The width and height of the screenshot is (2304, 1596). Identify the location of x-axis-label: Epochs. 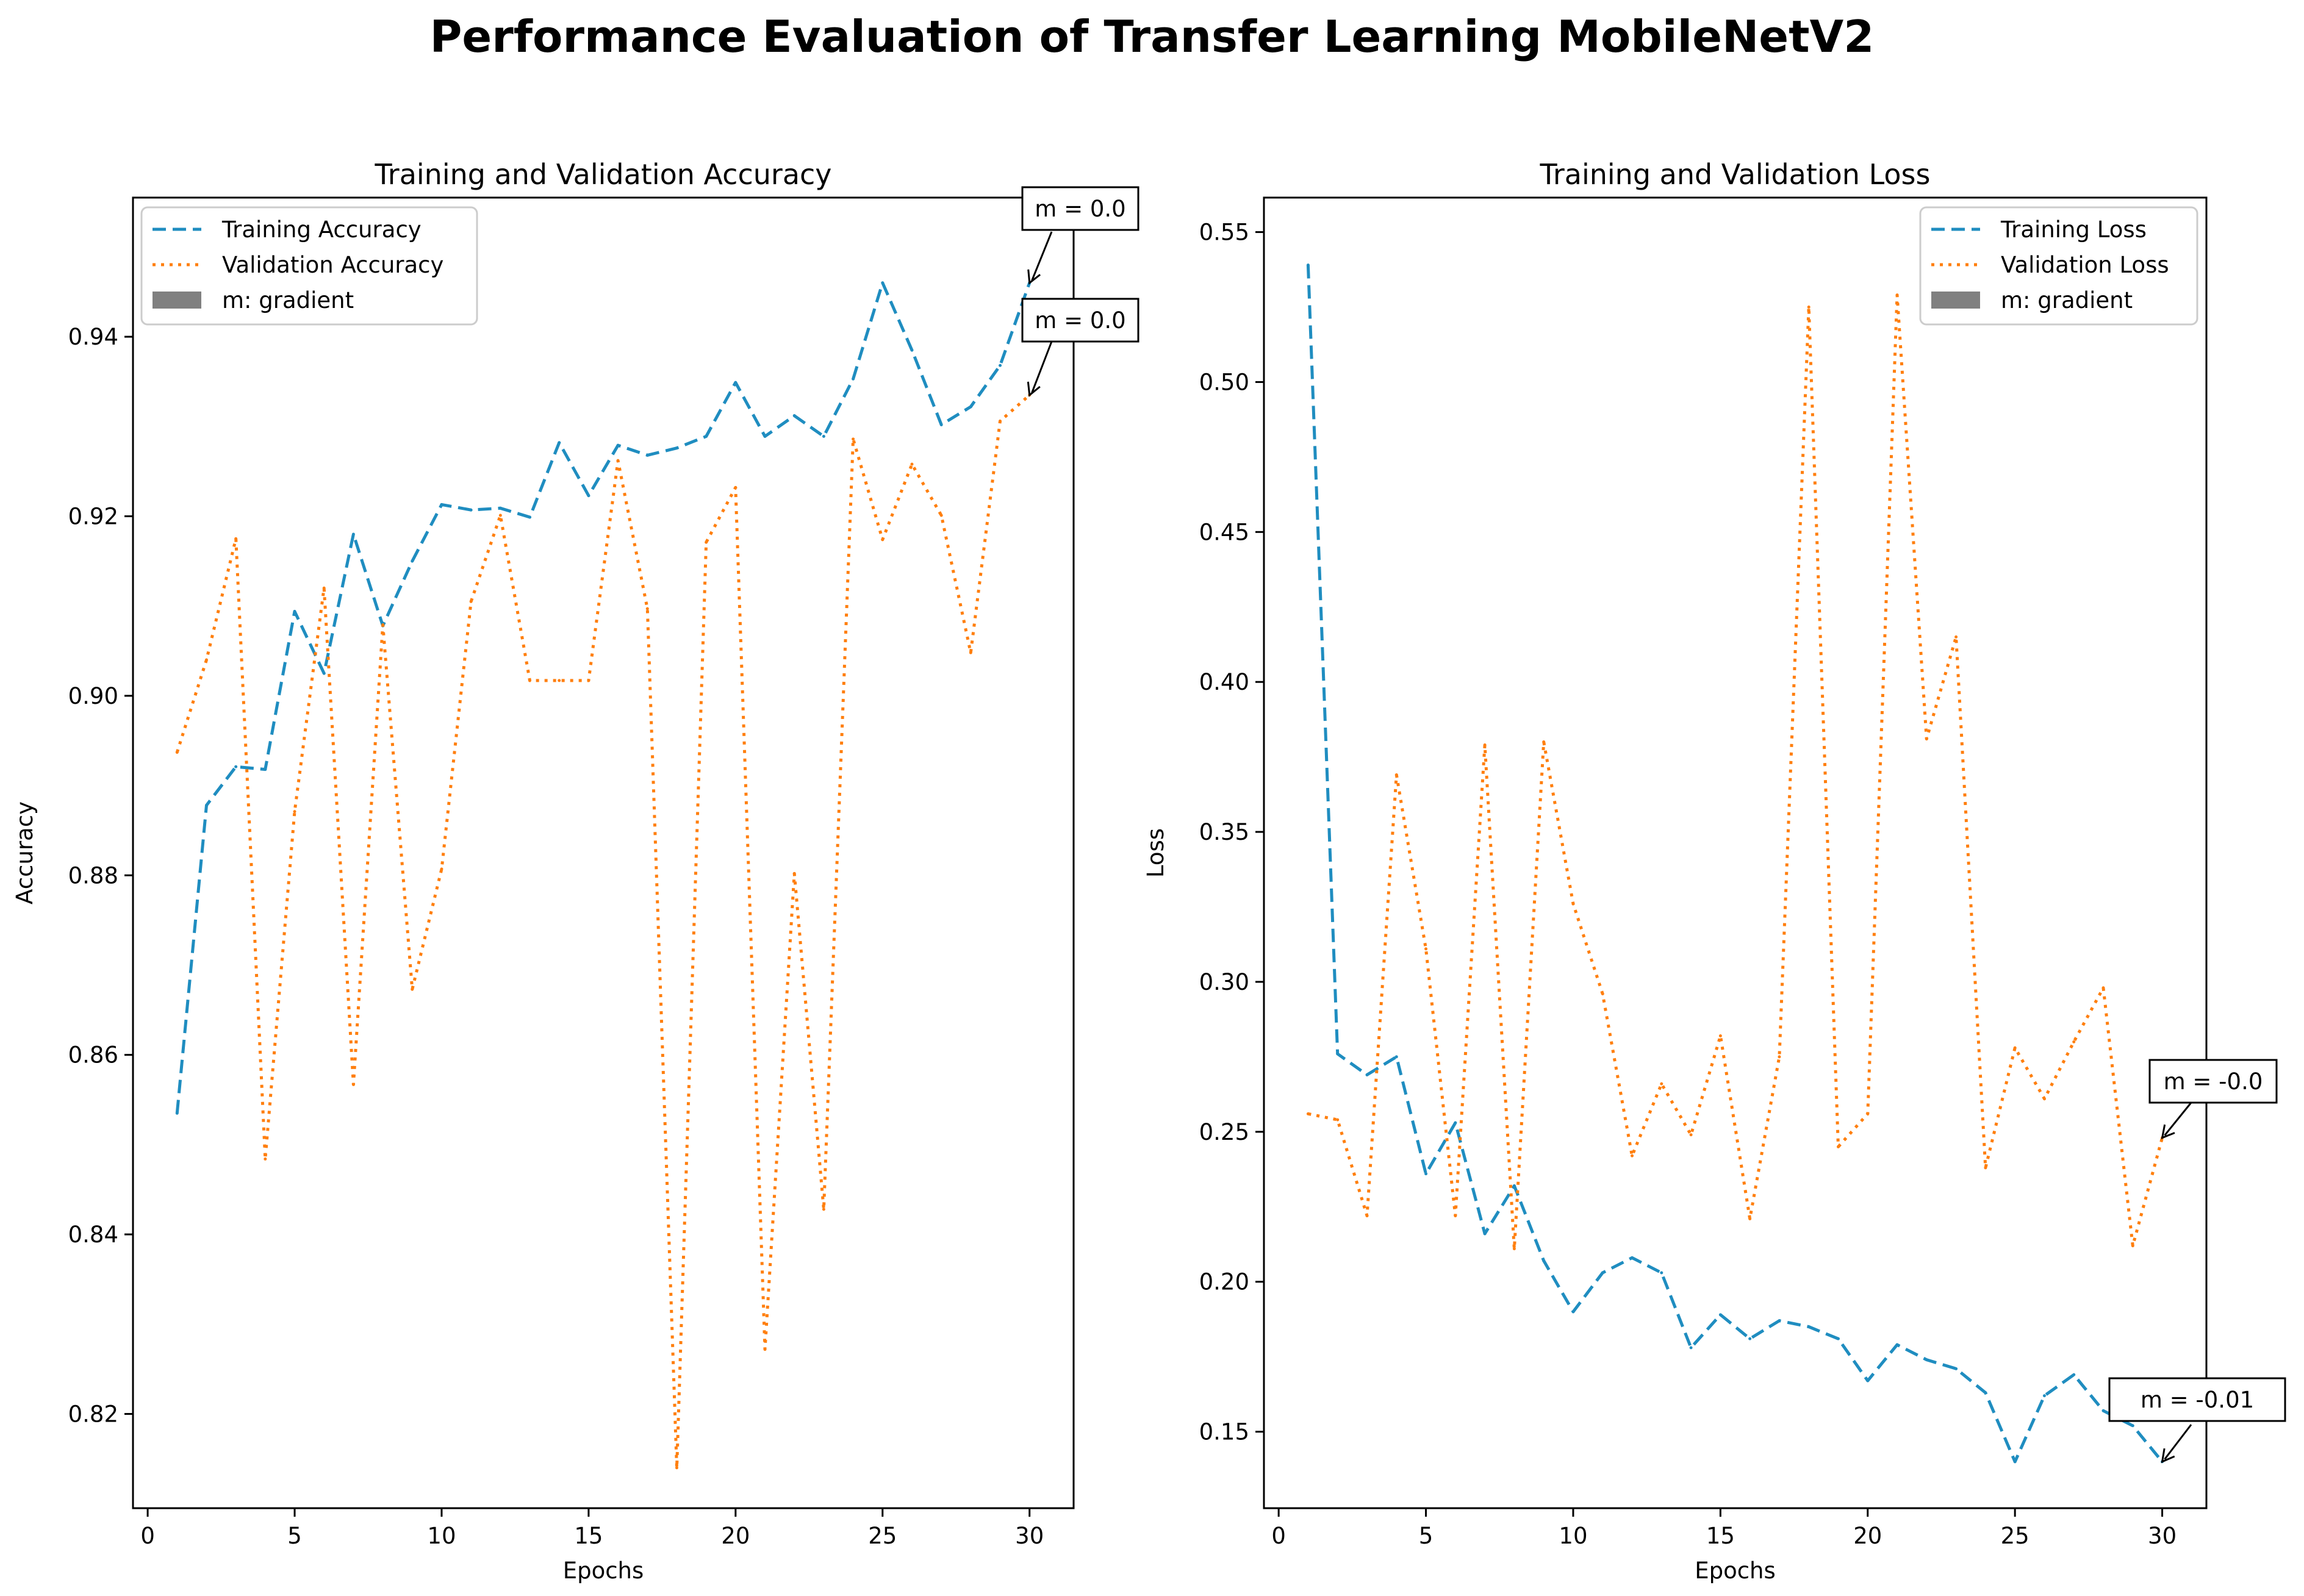
(1736, 1571).